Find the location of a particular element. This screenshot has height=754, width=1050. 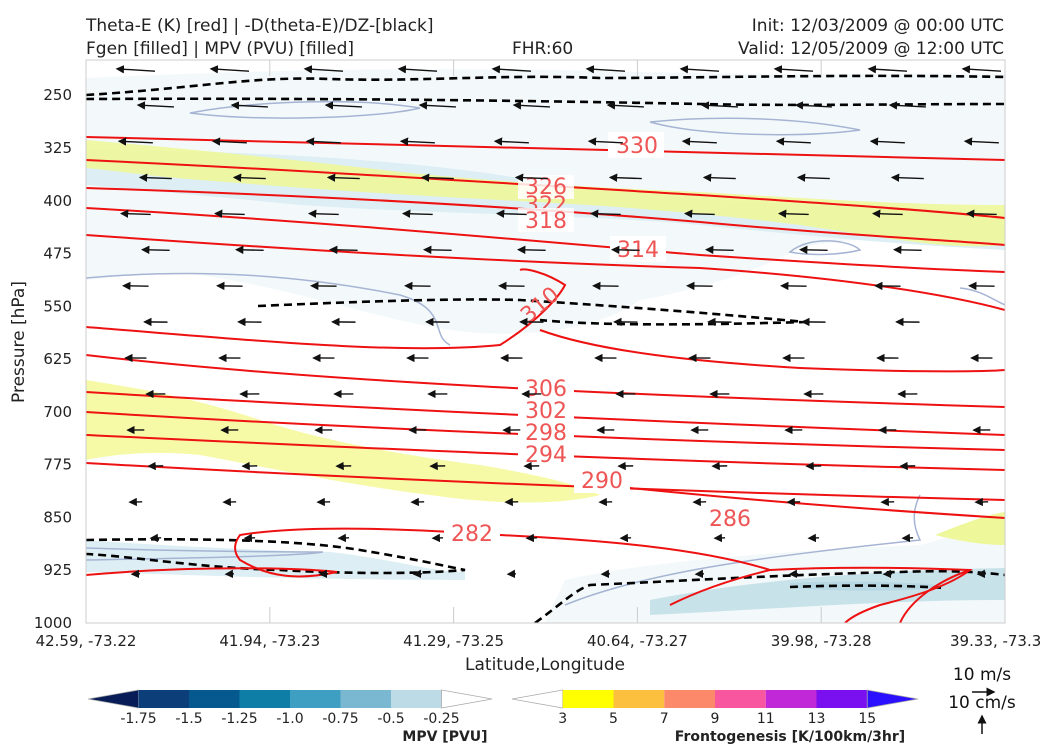

y-tick-label: 700 is located at coordinates (57, 412).